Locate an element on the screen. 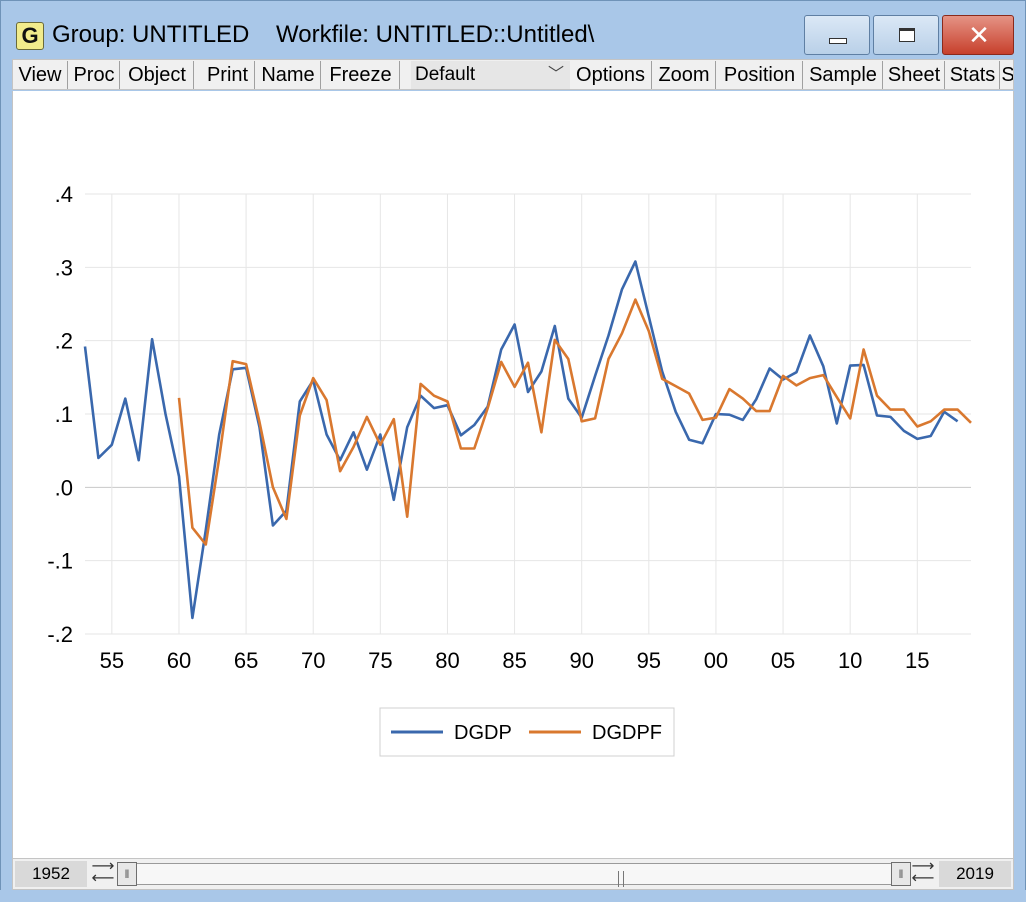 This screenshot has width=1026, height=902. shift-left-arrows-icon: ⟶ ⟵ is located at coordinates (103, 872).